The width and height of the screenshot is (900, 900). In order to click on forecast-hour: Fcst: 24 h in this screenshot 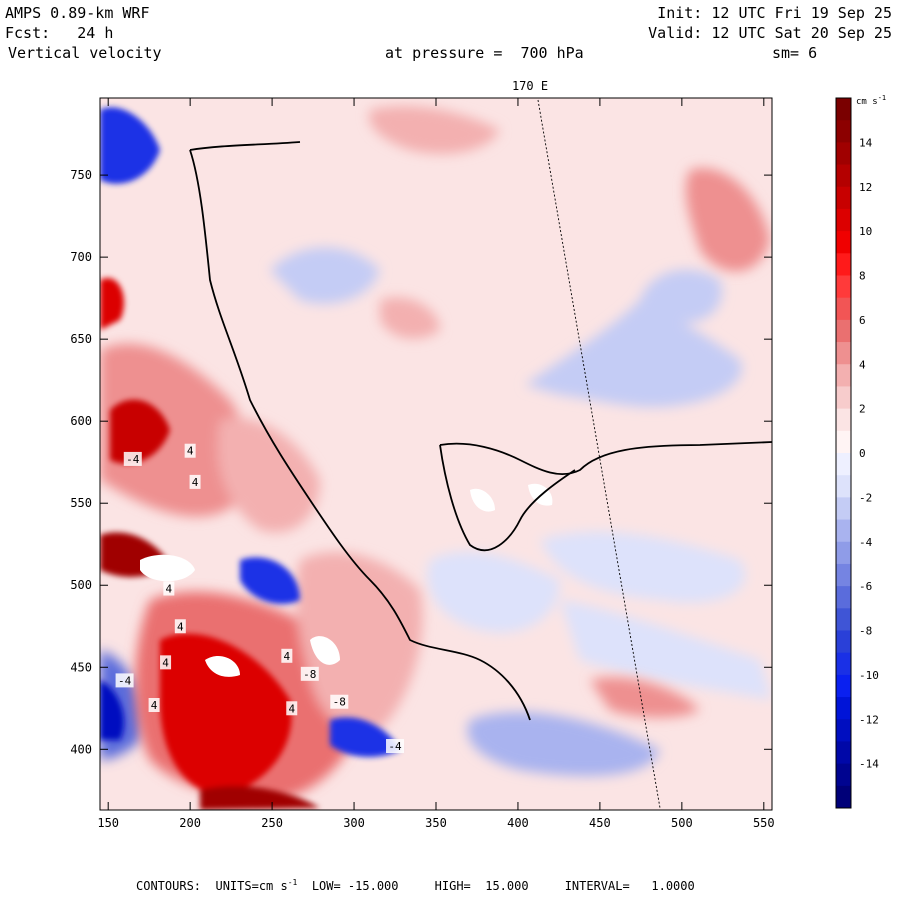, I will do `click(59, 33)`.